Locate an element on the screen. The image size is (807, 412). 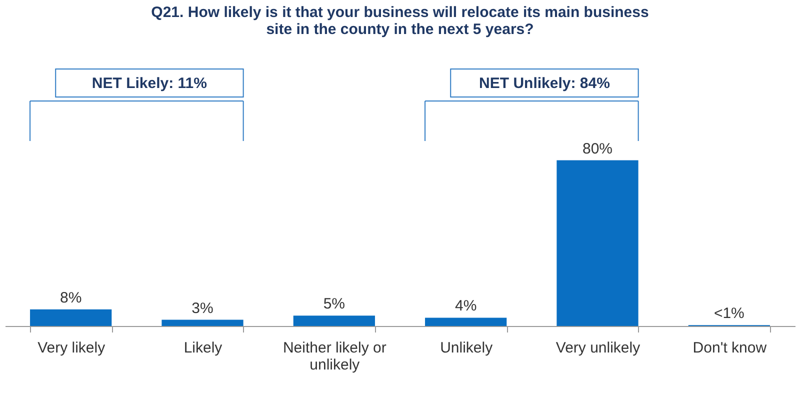
data-label: 4% is located at coordinates (465, 306).